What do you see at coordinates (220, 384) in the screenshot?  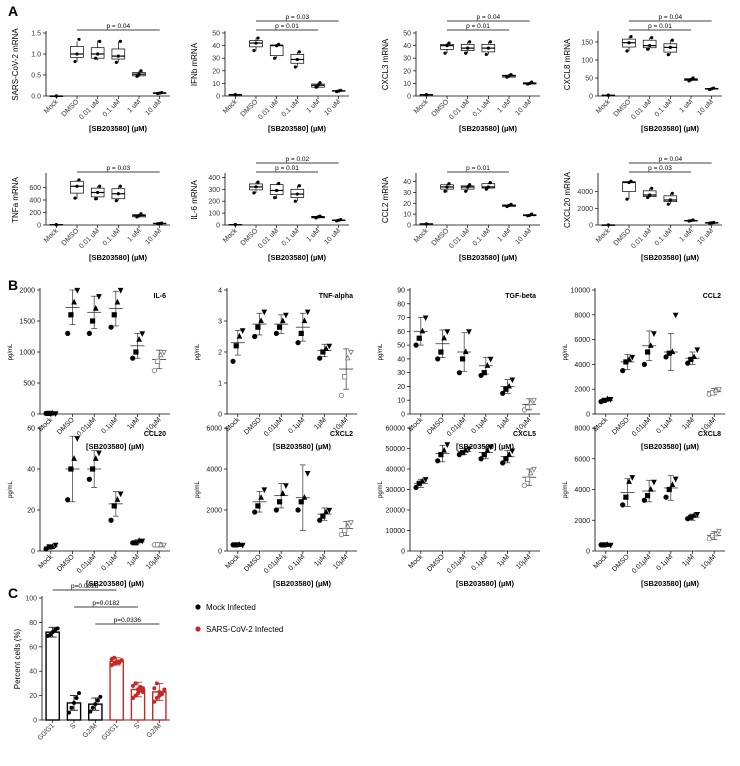 I see `y-tick-label: 1` at bounding box center [220, 384].